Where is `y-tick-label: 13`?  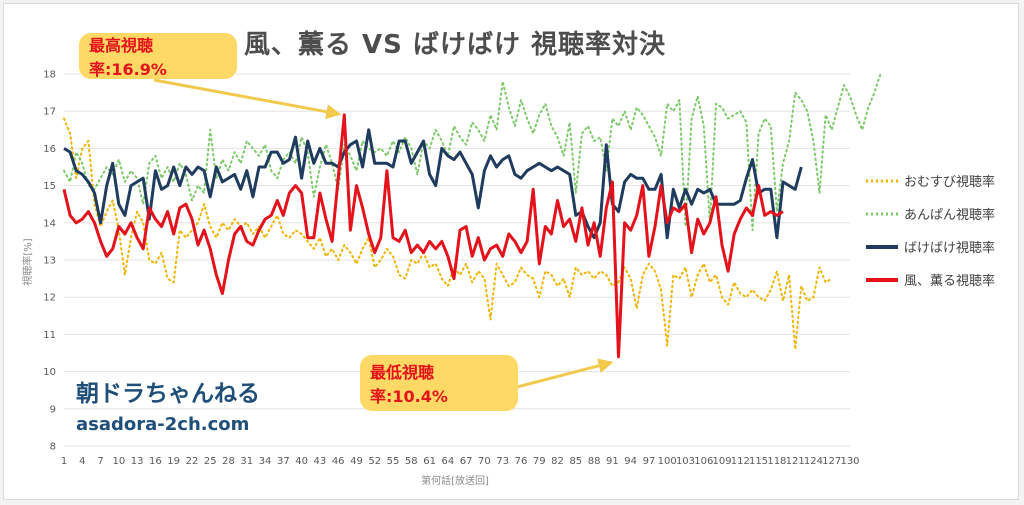 y-tick-label: 13 is located at coordinates (49, 261).